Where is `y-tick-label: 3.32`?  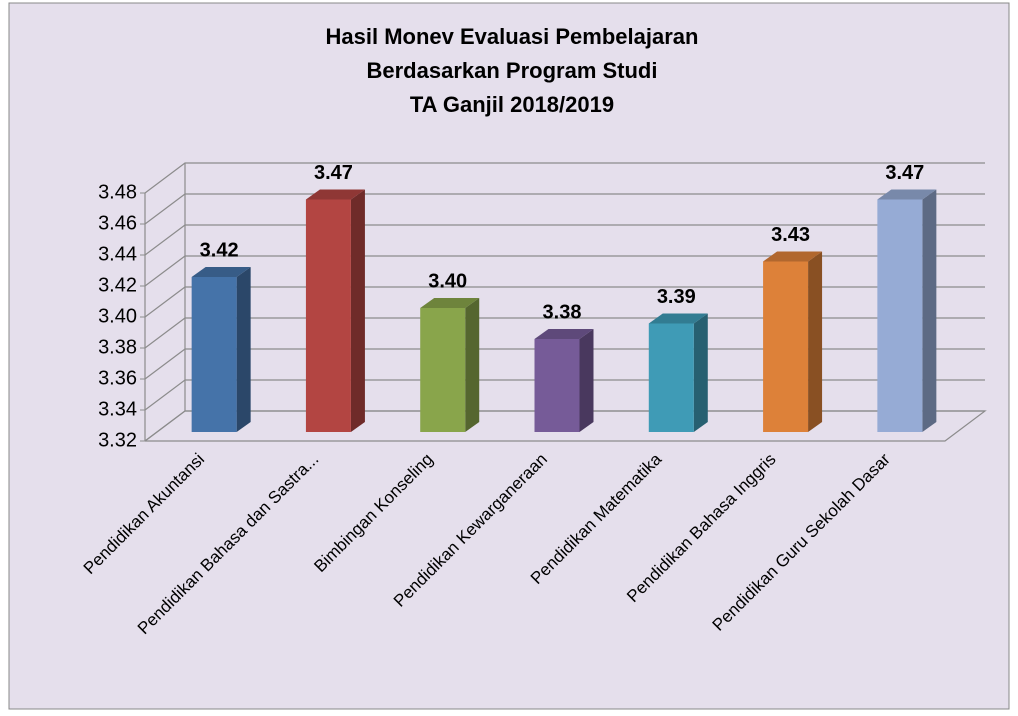
y-tick-label: 3.32 is located at coordinates (117, 440).